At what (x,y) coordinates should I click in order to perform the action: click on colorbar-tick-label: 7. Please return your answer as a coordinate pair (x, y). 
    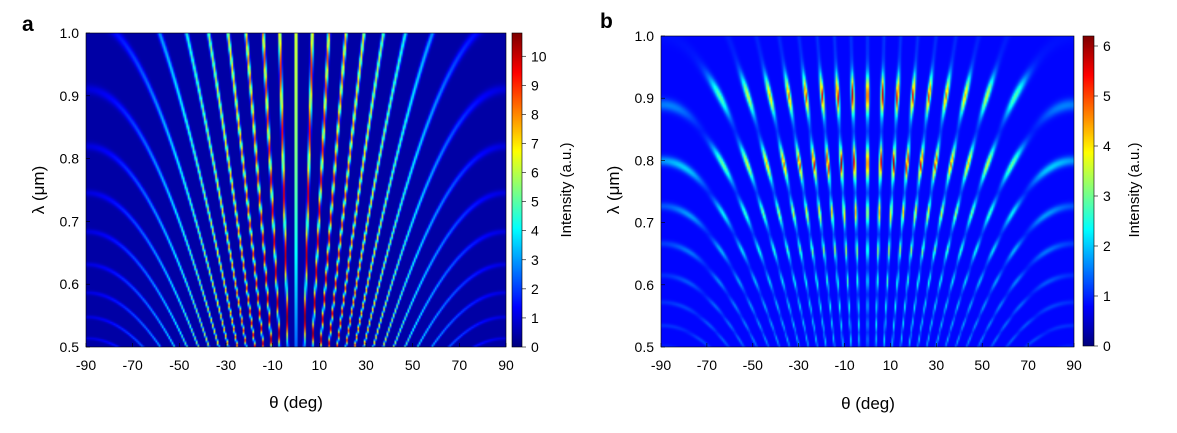
    Looking at the image, I should click on (535, 143).